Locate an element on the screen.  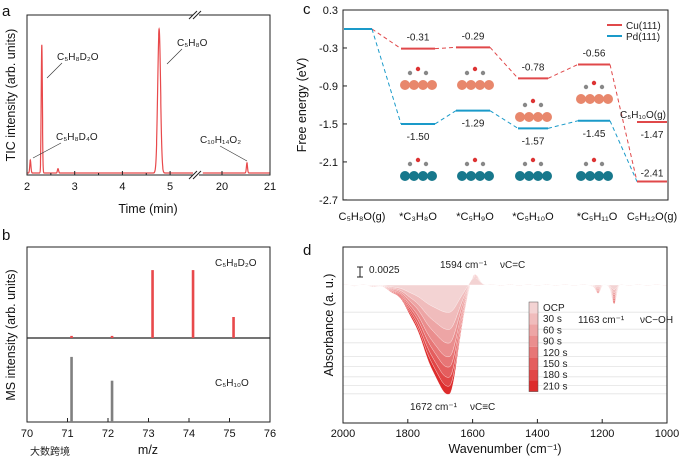
x-tick-label: 72 is located at coordinates (108, 434).